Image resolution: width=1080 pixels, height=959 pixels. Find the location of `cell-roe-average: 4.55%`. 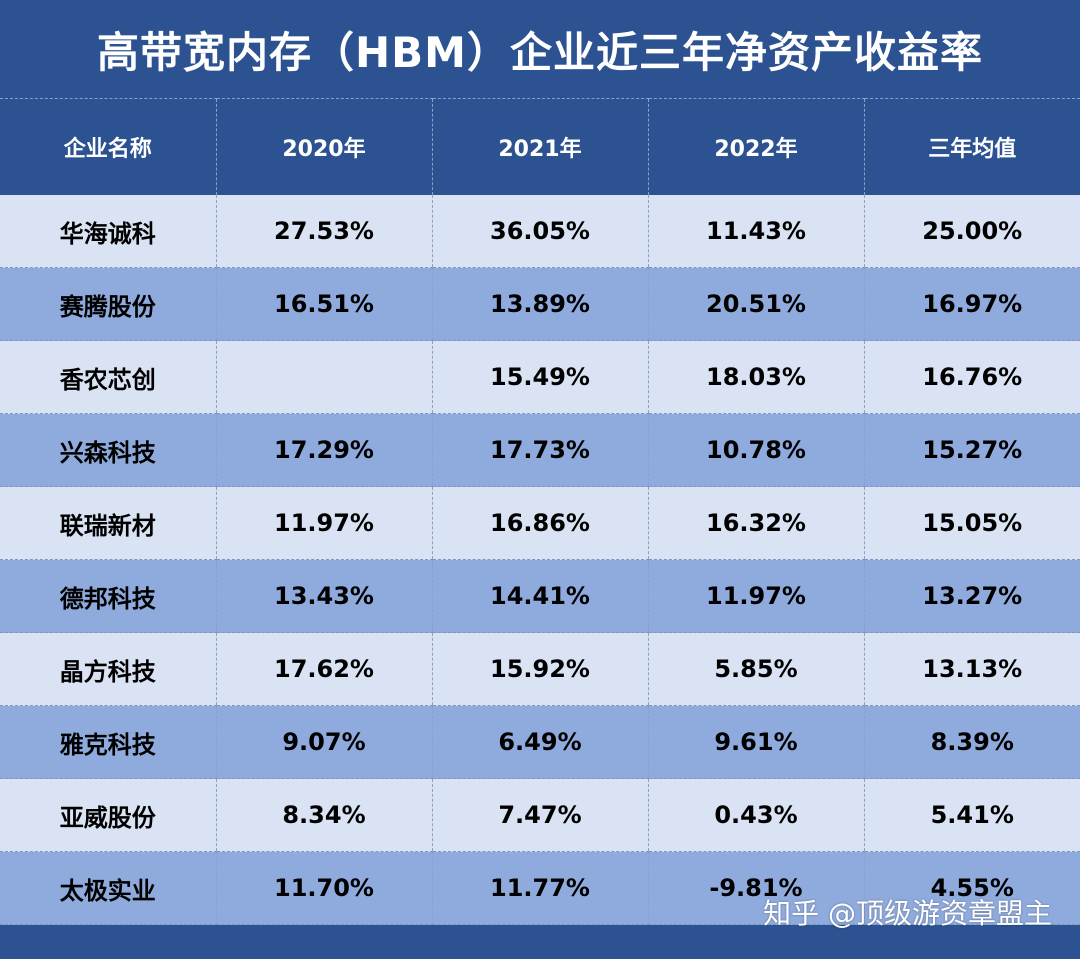

cell-roe-average: 4.55% is located at coordinates (971, 888).